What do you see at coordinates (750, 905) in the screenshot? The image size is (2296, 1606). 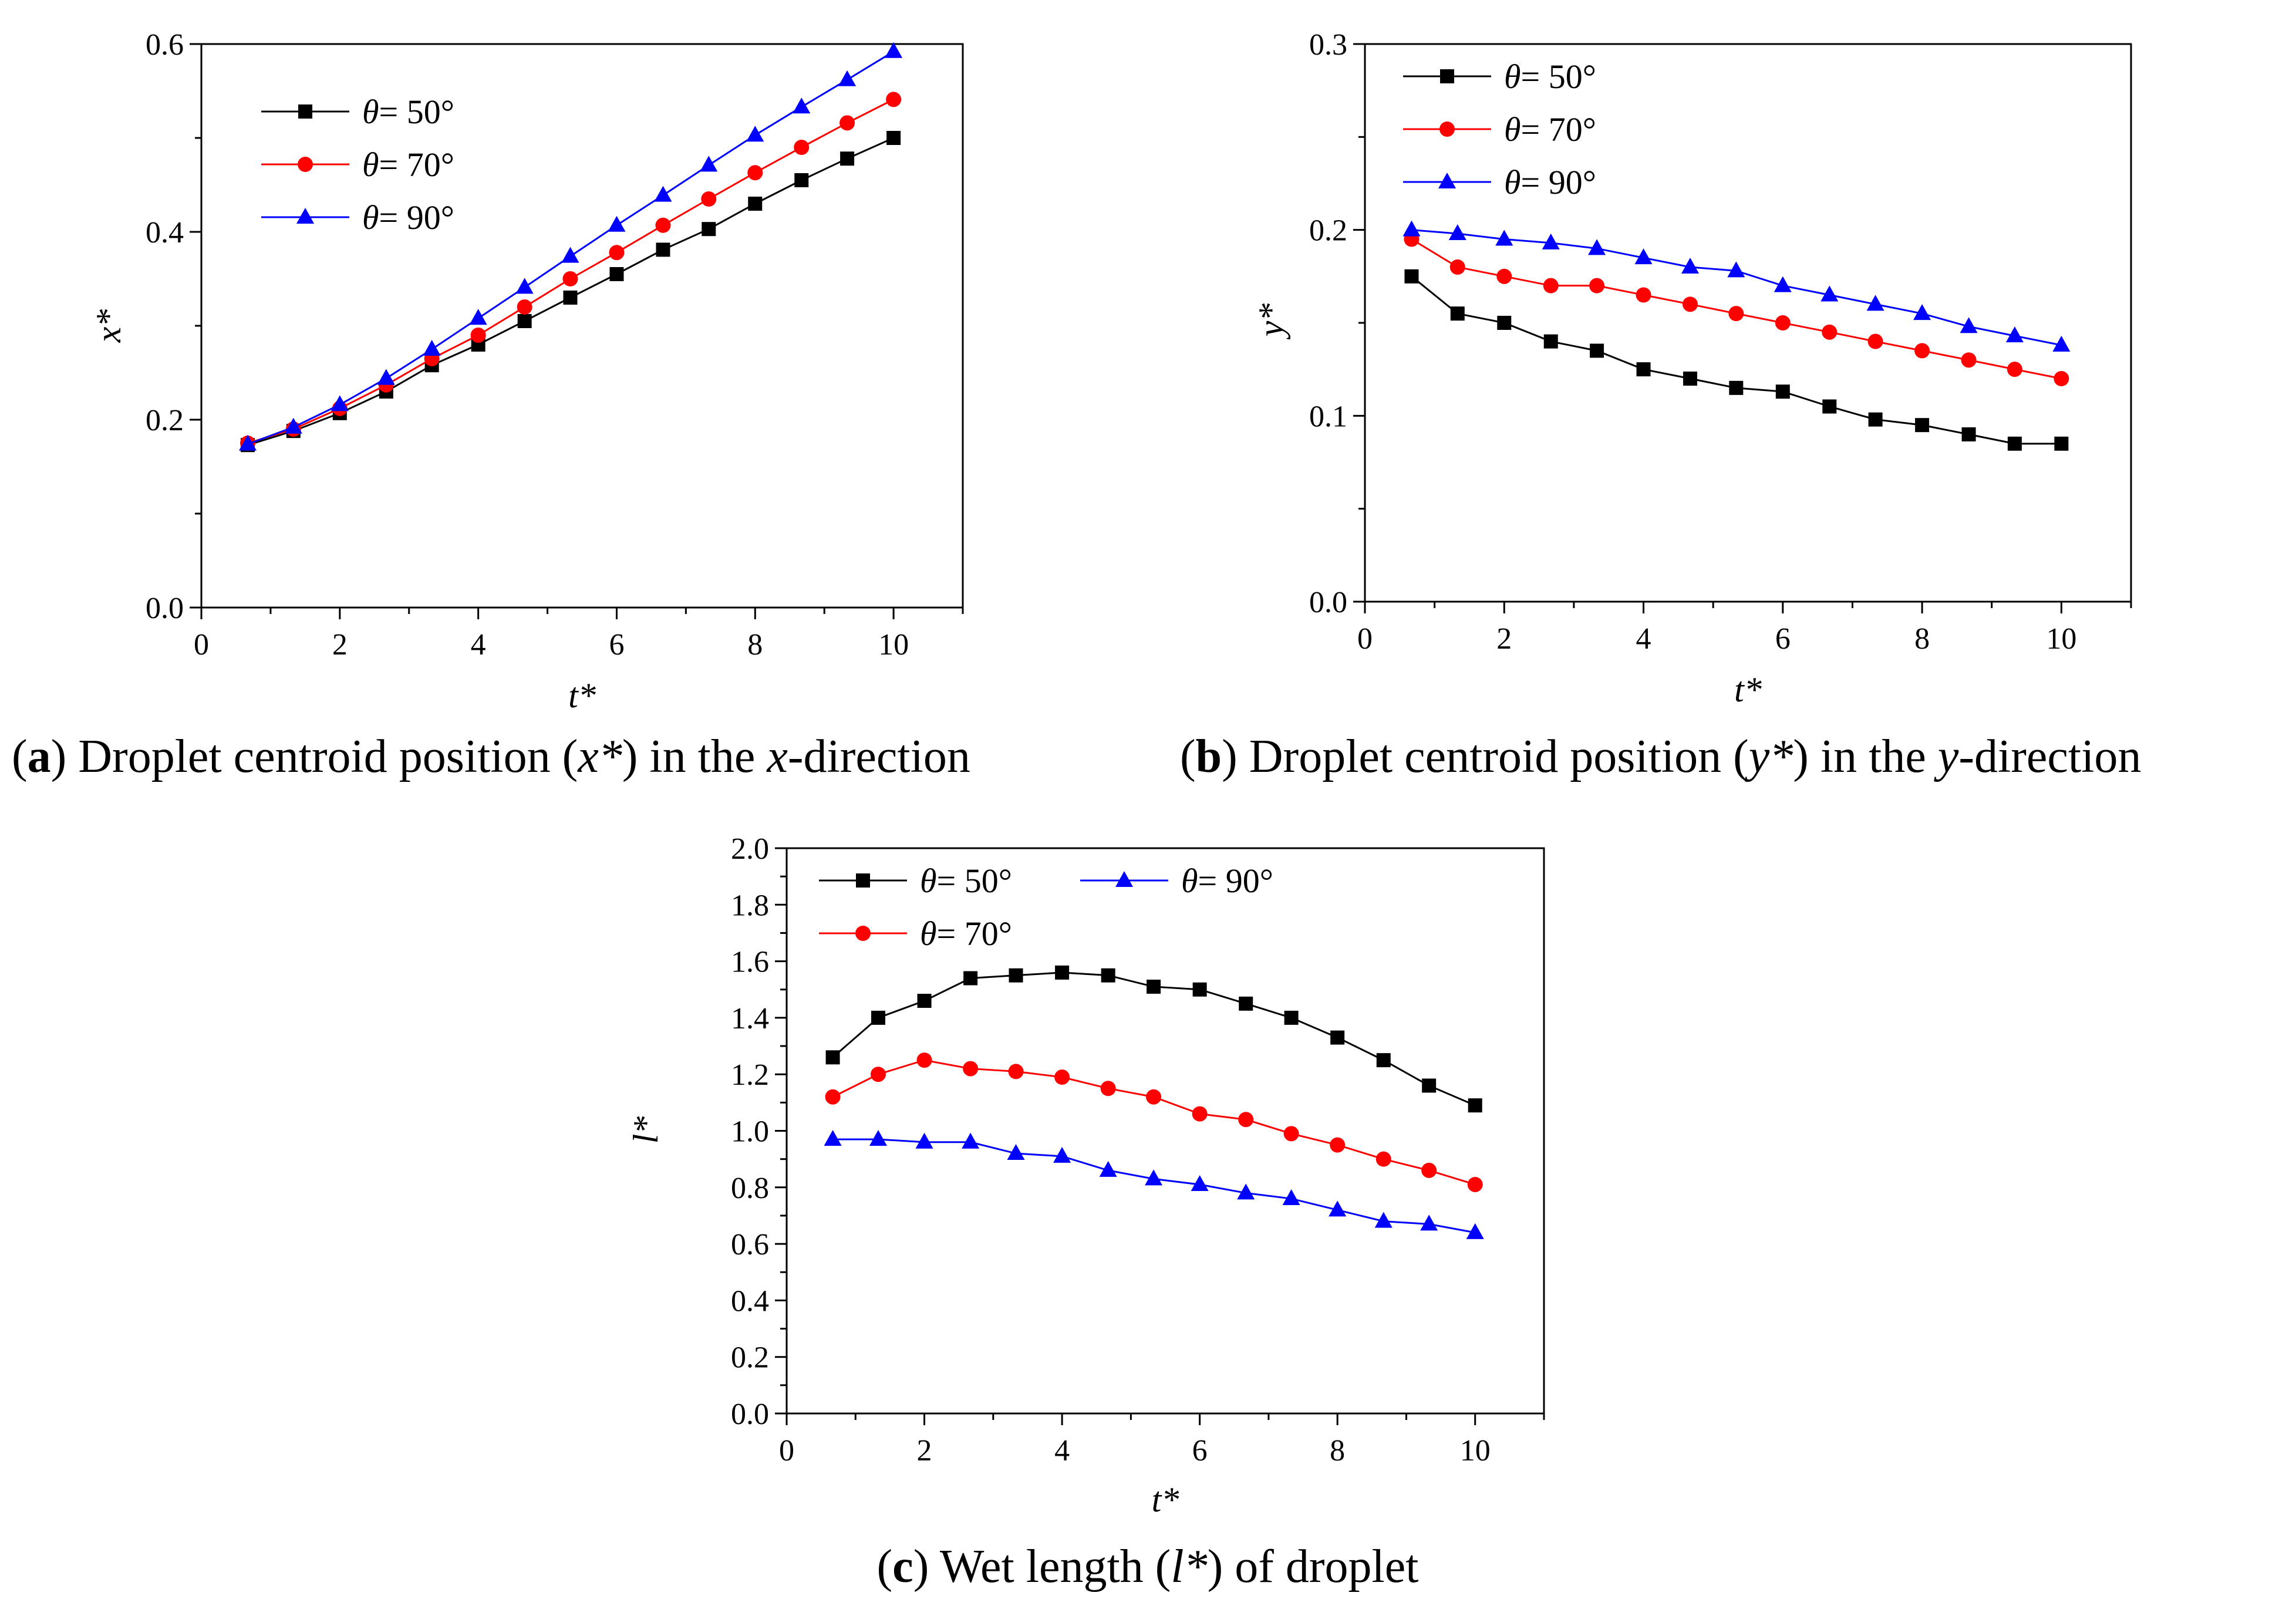 I see `y-tick-label: 1.8` at bounding box center [750, 905].